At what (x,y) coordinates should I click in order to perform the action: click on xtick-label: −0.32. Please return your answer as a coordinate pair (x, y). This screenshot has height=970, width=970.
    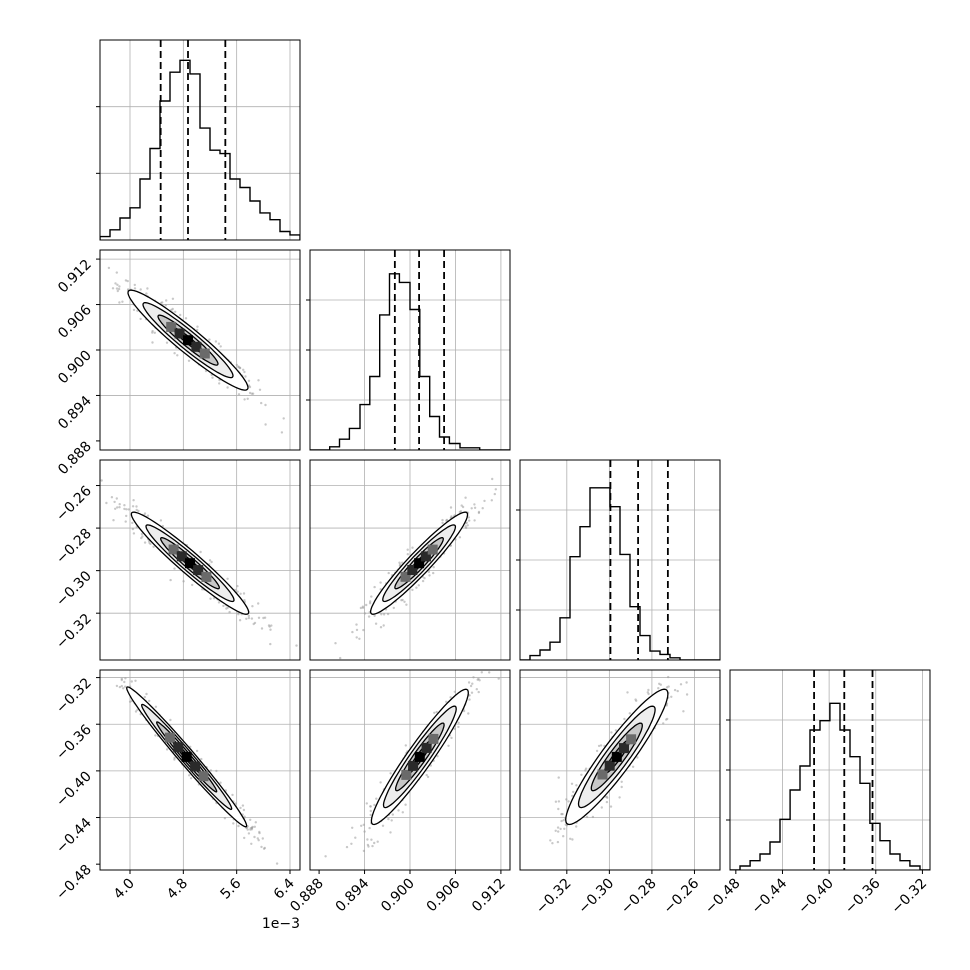
    Looking at the image, I should click on (554, 897).